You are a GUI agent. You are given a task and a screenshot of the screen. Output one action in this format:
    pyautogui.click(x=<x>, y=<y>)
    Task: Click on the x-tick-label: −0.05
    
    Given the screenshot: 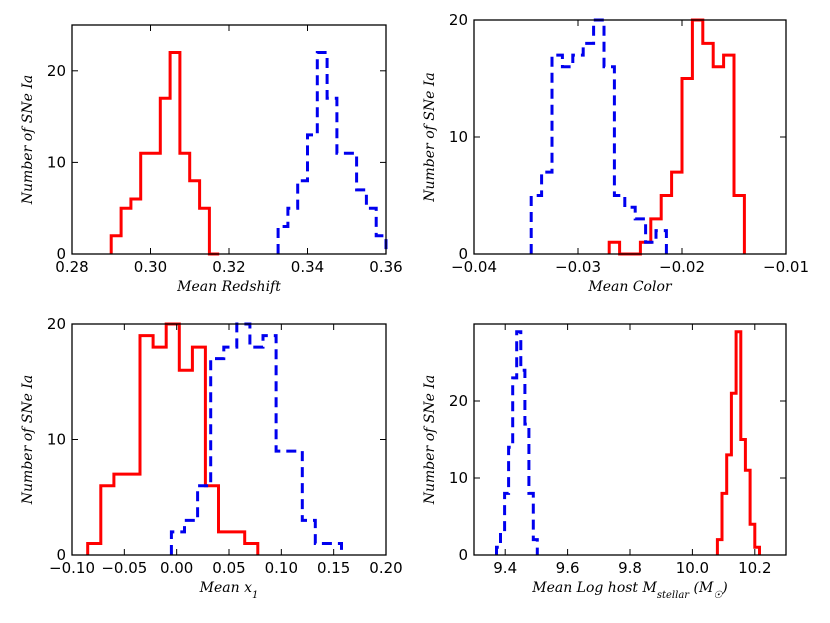 What is the action you would take?
    pyautogui.click(x=124, y=568)
    